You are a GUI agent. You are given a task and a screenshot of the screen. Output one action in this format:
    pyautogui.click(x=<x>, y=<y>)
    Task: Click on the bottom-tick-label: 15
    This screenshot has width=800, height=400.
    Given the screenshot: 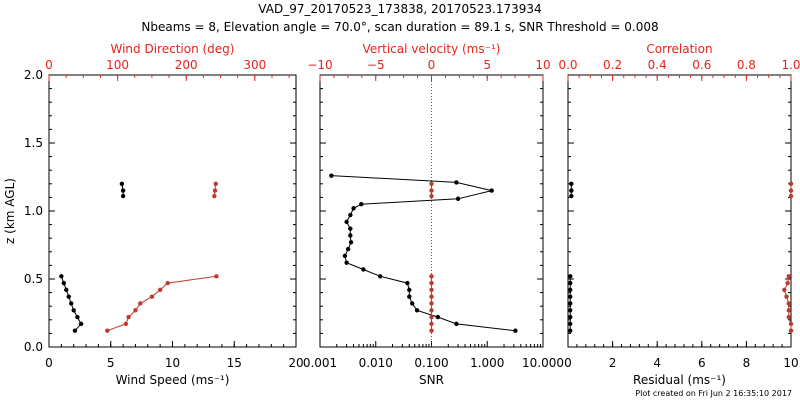 What is the action you would take?
    pyautogui.click(x=234, y=363)
    